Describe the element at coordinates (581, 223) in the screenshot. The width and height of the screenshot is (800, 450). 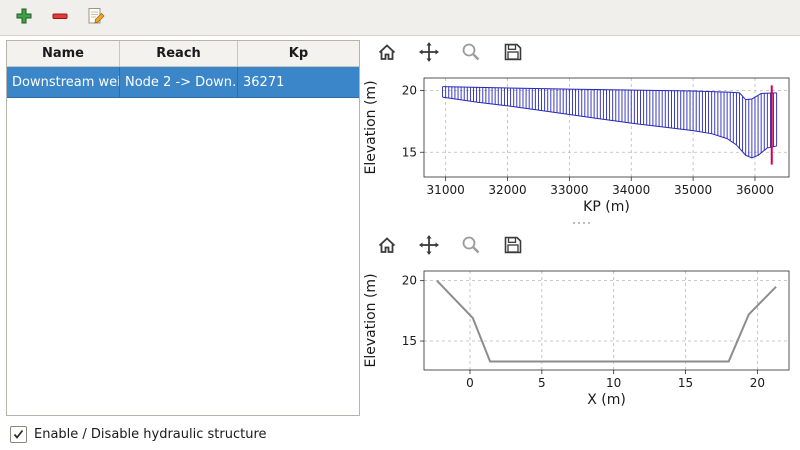
I see `plots-splitter-handle` at that location.